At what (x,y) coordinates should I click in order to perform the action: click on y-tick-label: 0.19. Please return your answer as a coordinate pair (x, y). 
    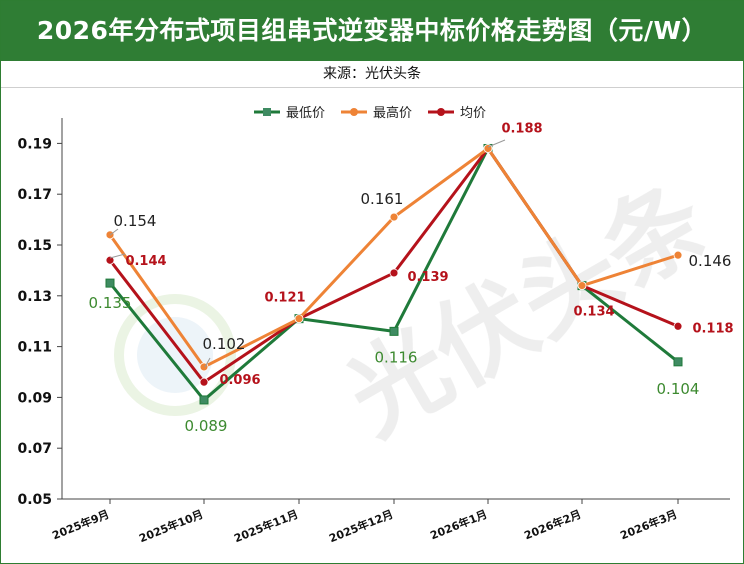
    Looking at the image, I should click on (34, 144).